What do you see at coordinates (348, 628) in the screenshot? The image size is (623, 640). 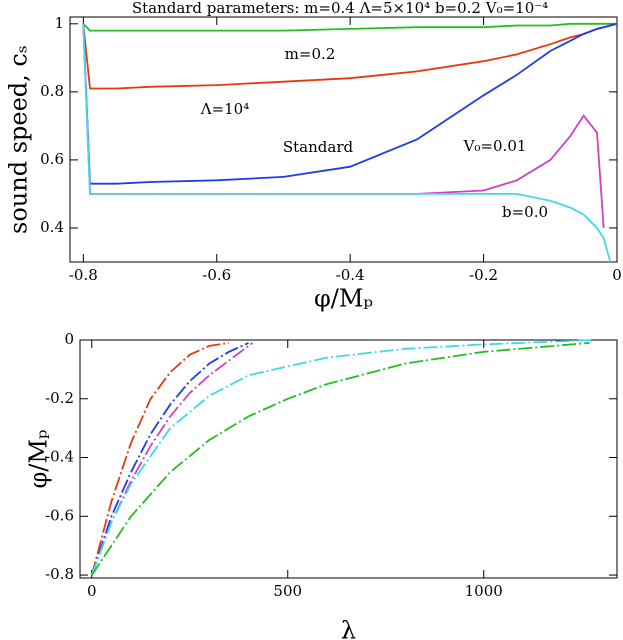 I see `x-axis-label: λ` at bounding box center [348, 628].